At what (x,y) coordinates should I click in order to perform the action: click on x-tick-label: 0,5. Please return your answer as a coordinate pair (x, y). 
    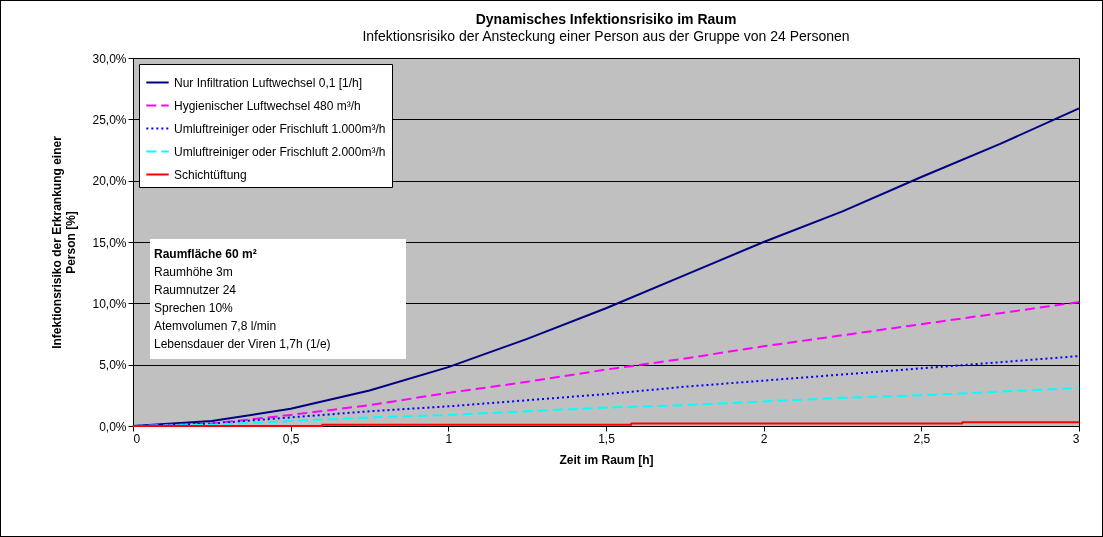
    Looking at the image, I should click on (291, 438).